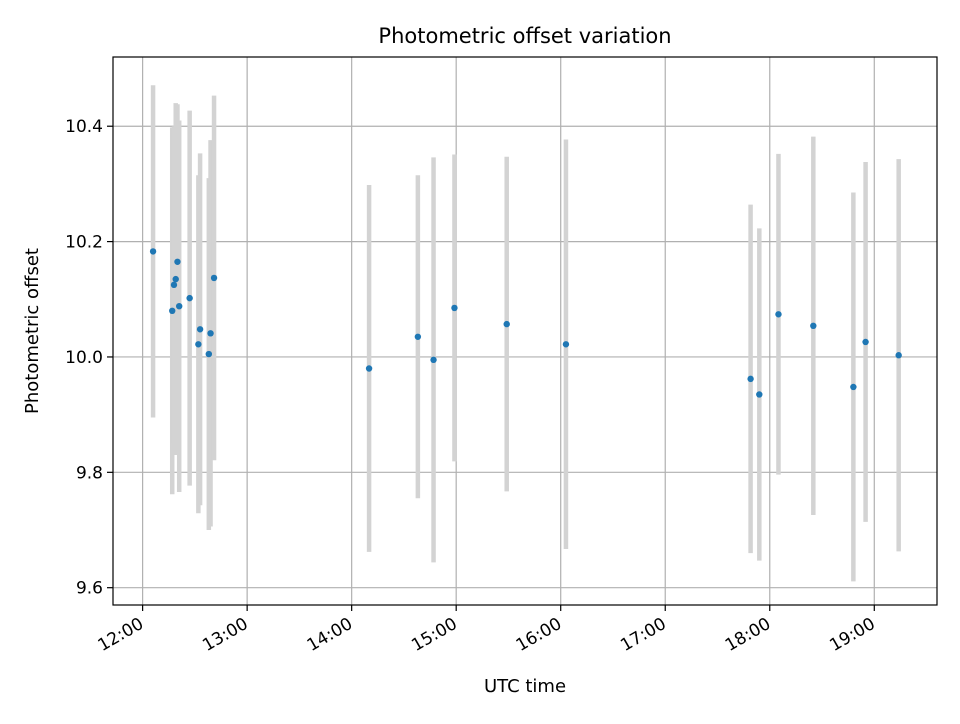  Describe the element at coordinates (121, 635) in the screenshot. I see `x-tick-label: 12:00` at that location.